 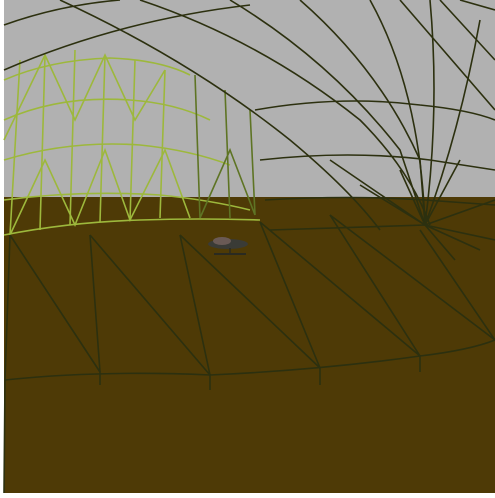 I want to click on player-object, so click(x=228, y=246).